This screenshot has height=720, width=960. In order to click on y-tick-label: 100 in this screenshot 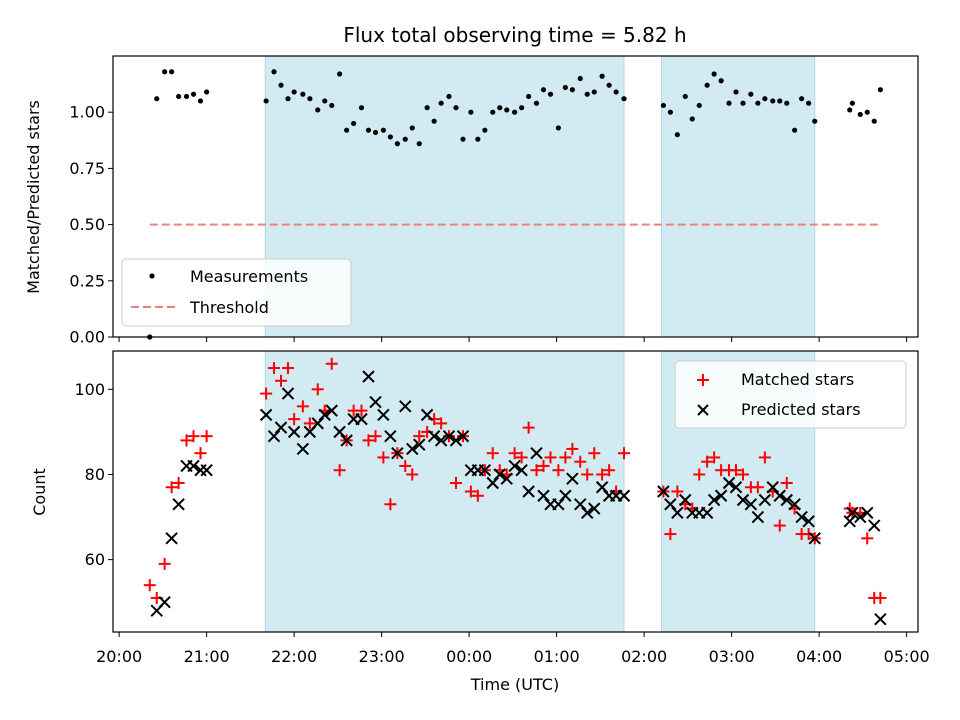, I will do `click(89, 389)`.